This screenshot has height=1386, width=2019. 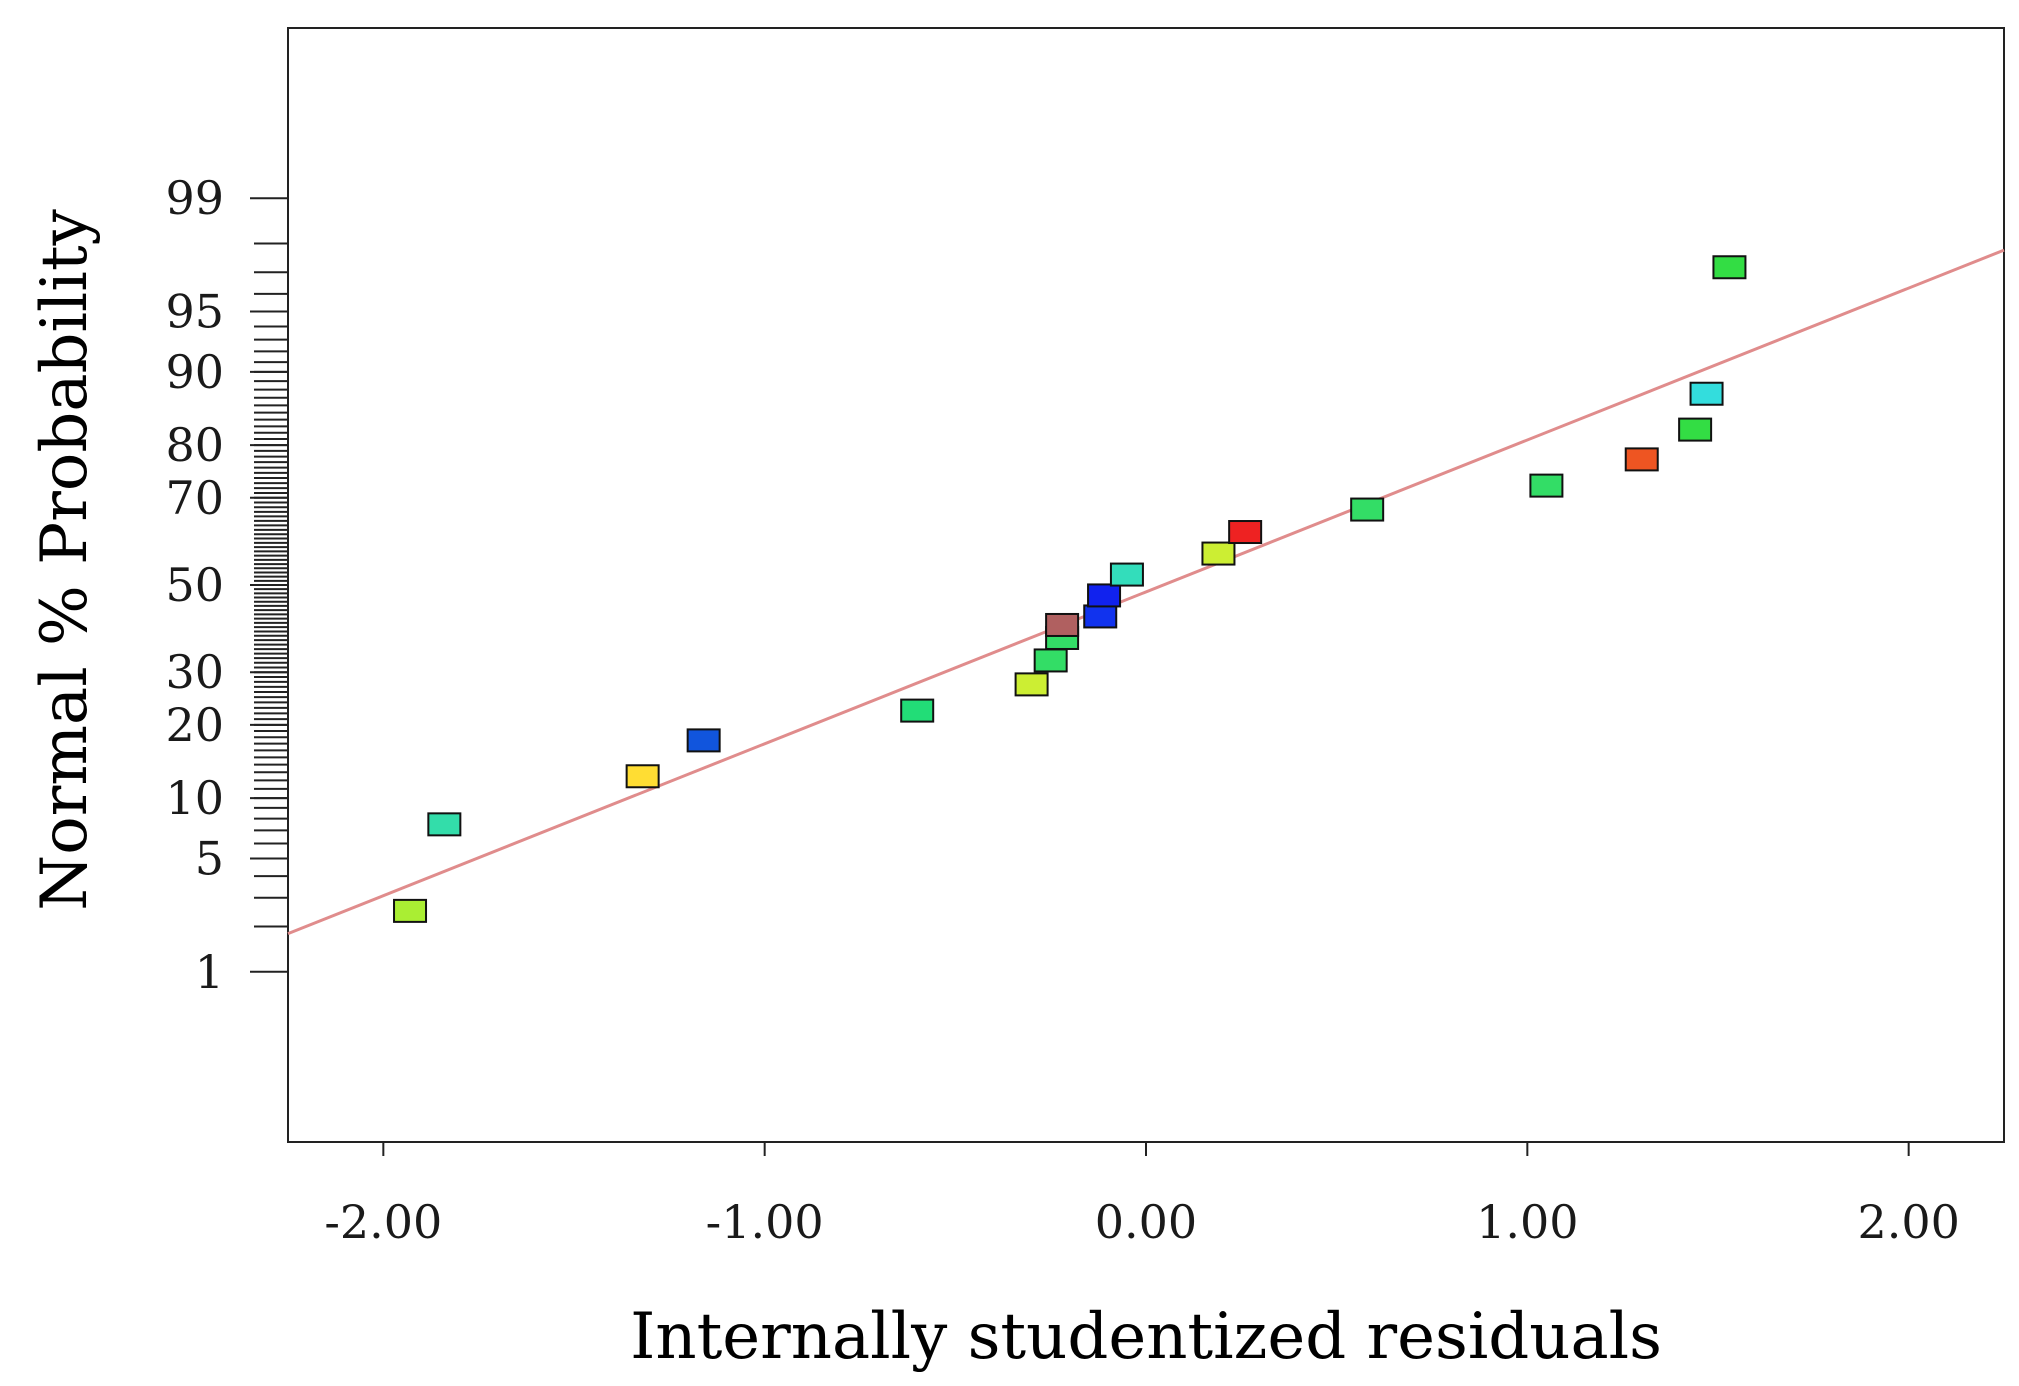 I want to click on y-tick-label: 95, so click(x=194, y=312).